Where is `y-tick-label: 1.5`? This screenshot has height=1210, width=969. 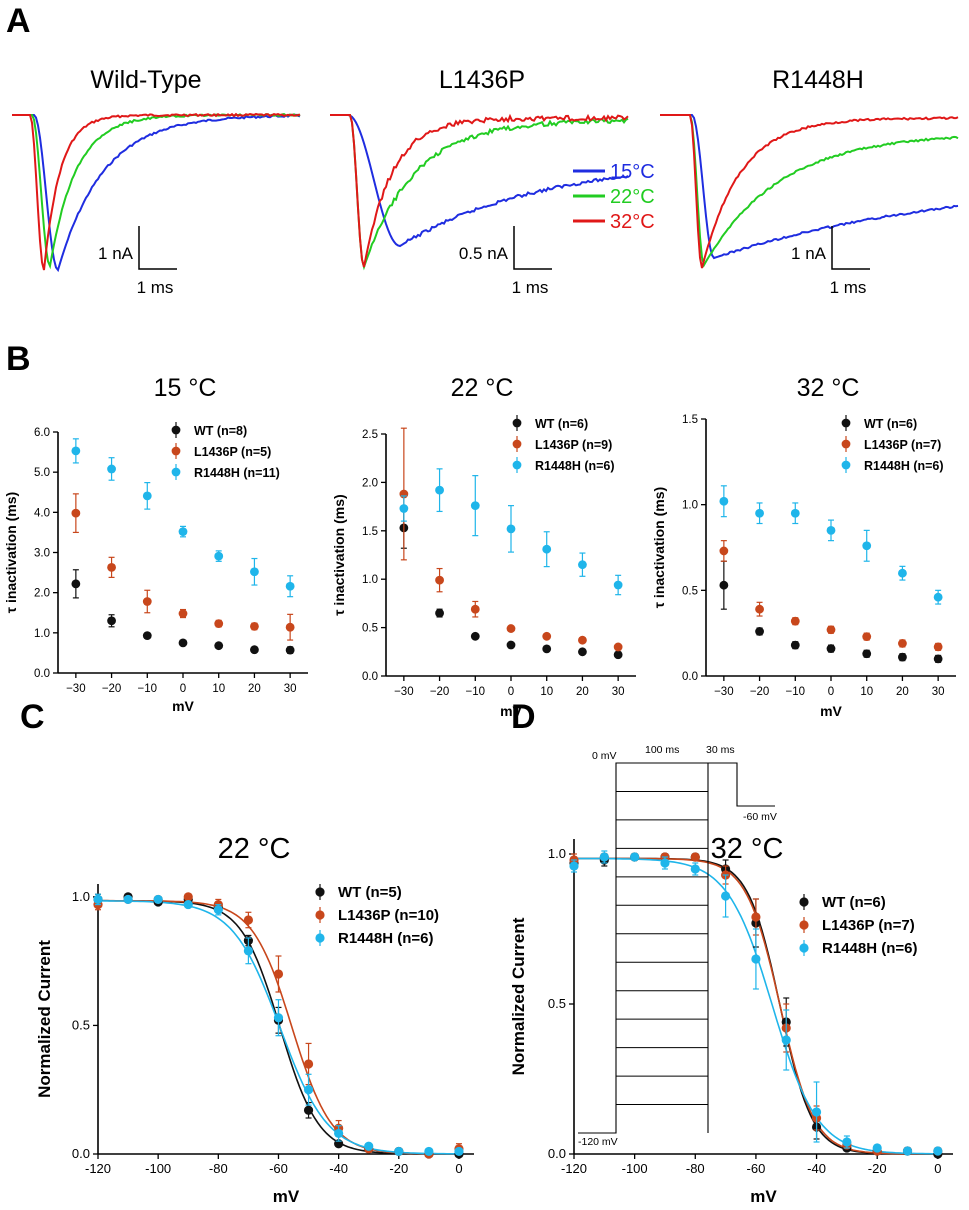
y-tick-label: 1.5 is located at coordinates (690, 420).